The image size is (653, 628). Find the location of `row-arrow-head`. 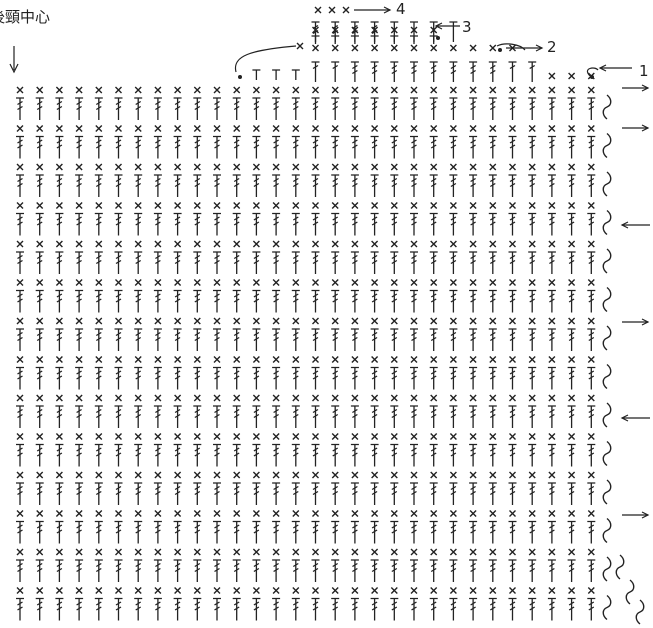

row-arrow-head is located at coordinates (645, 515).